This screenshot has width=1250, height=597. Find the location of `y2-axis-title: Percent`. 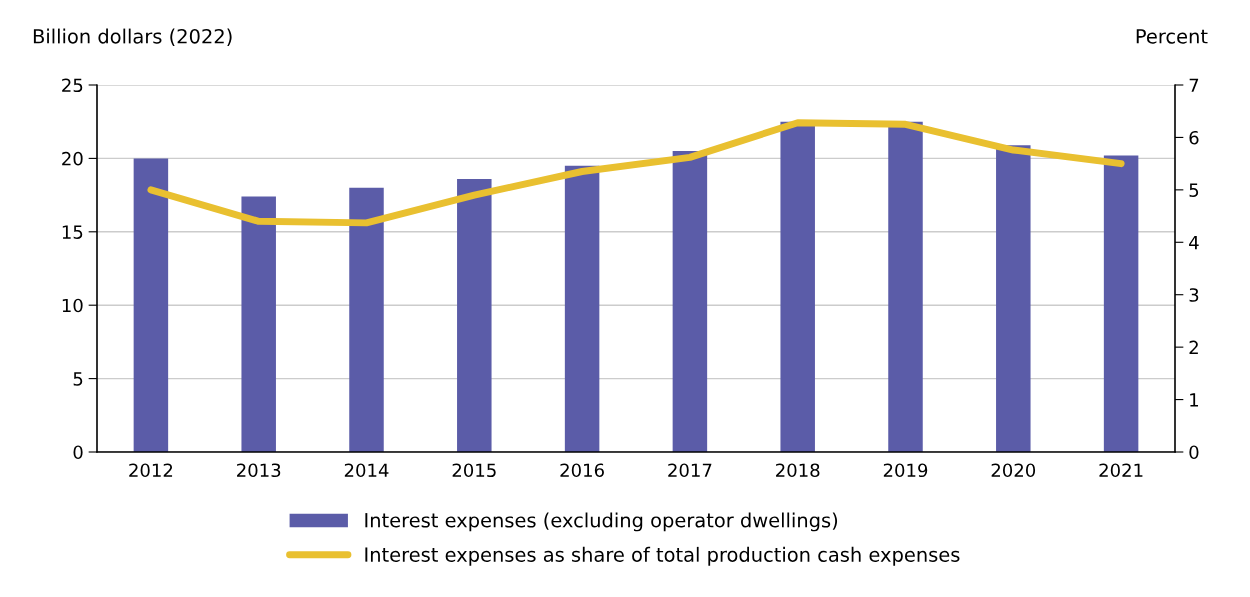

y2-axis-title: Percent is located at coordinates (1172, 36).